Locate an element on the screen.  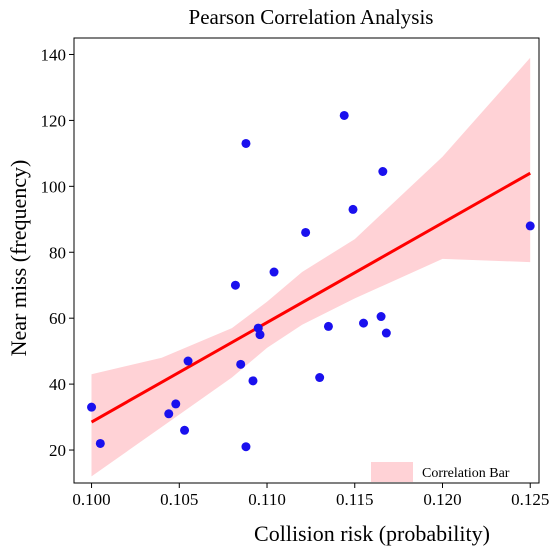
x-tick-label: 0.110 is located at coordinates (267, 499).